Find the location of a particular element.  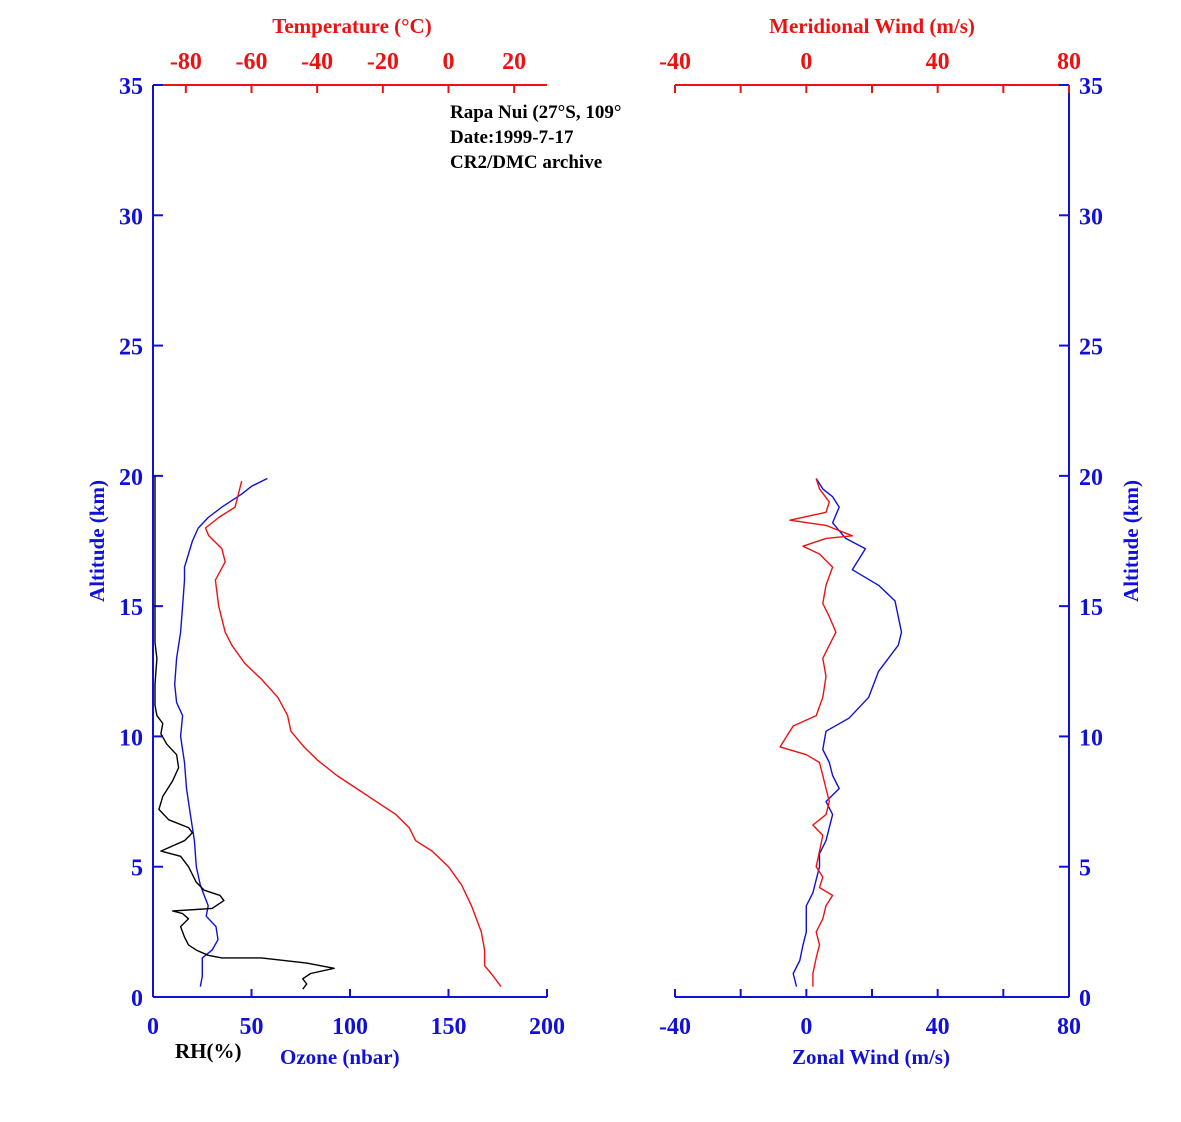

right-altitude-tick-label: 30 is located at coordinates (1091, 217).